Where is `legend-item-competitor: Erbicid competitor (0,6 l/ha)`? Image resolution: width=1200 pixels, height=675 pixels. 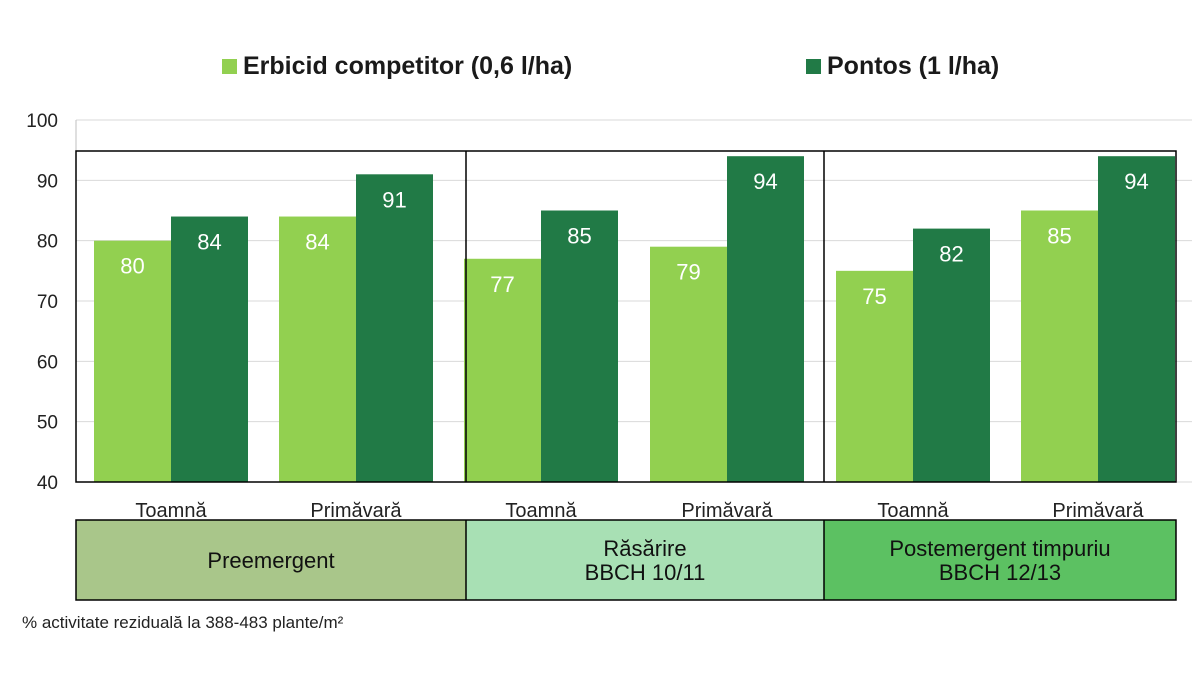
legend-item-competitor: Erbicid competitor (0,6 l/ha) is located at coordinates (397, 66).